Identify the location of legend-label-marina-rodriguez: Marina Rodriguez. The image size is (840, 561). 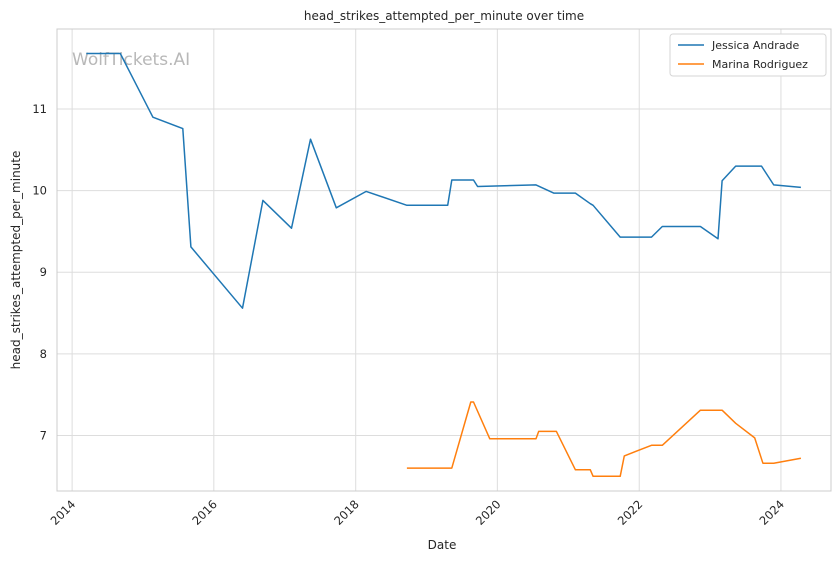
(760, 64).